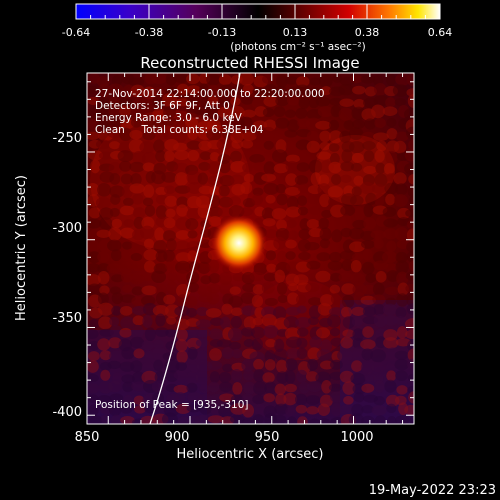 Image resolution: width=500 pixels, height=500 pixels. Describe the element at coordinates (356, 437) in the screenshot. I see `x-tick-label: 1000` at that location.